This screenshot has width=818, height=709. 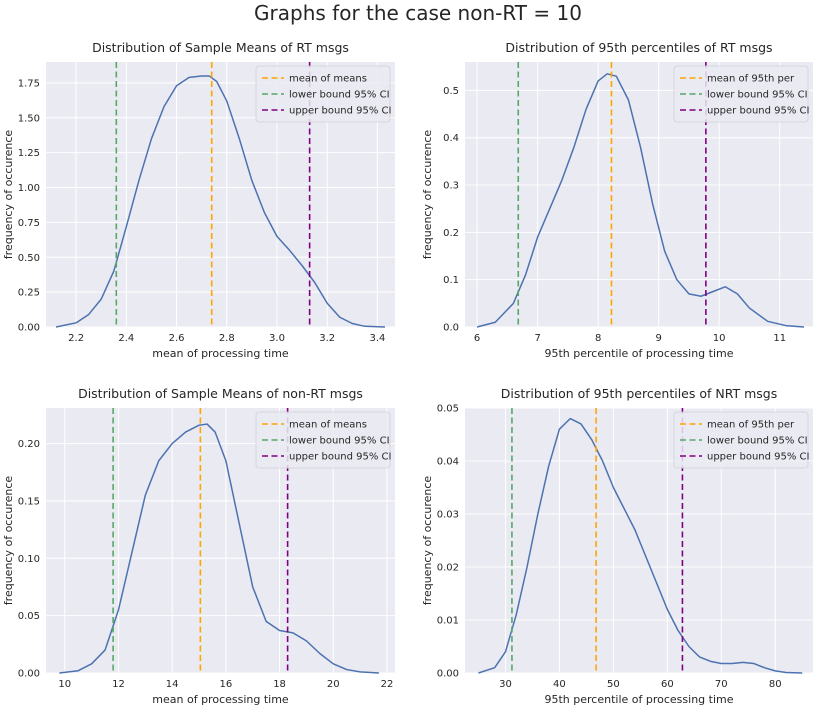 What do you see at coordinates (451, 280) in the screenshot?
I see `y-tick-label: 0.1` at bounding box center [451, 280].